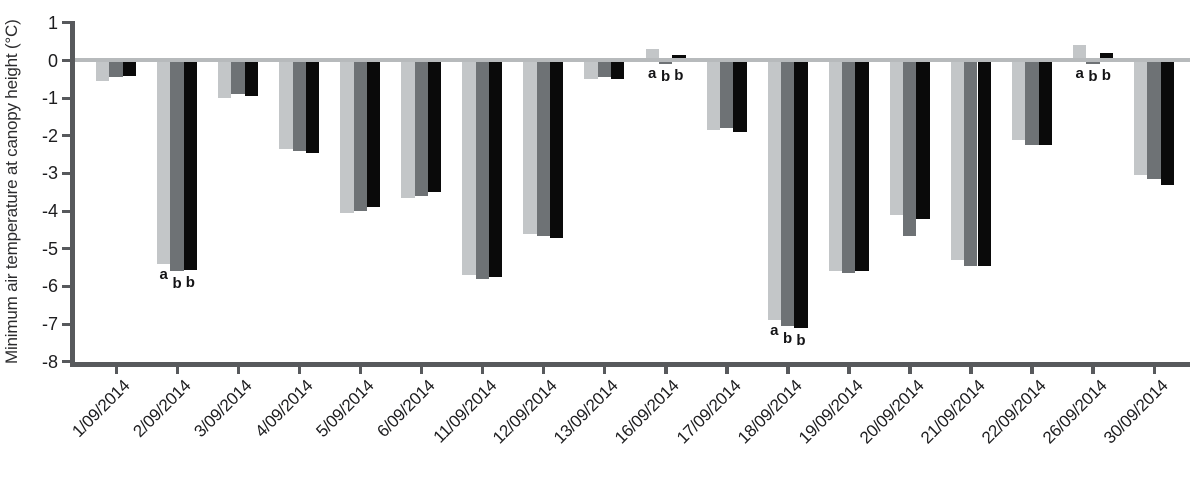 The width and height of the screenshot is (1200, 480). What do you see at coordinates (72, 194) in the screenshot?
I see `y-axis-line` at bounding box center [72, 194].